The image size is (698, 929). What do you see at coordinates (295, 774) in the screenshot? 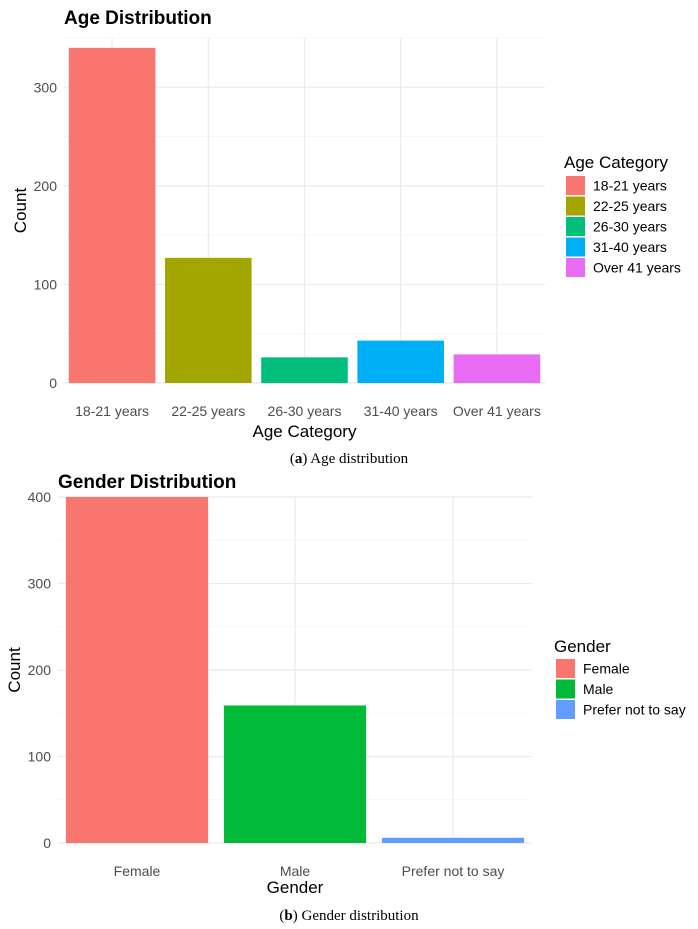
I see `bar-male` at bounding box center [295, 774].